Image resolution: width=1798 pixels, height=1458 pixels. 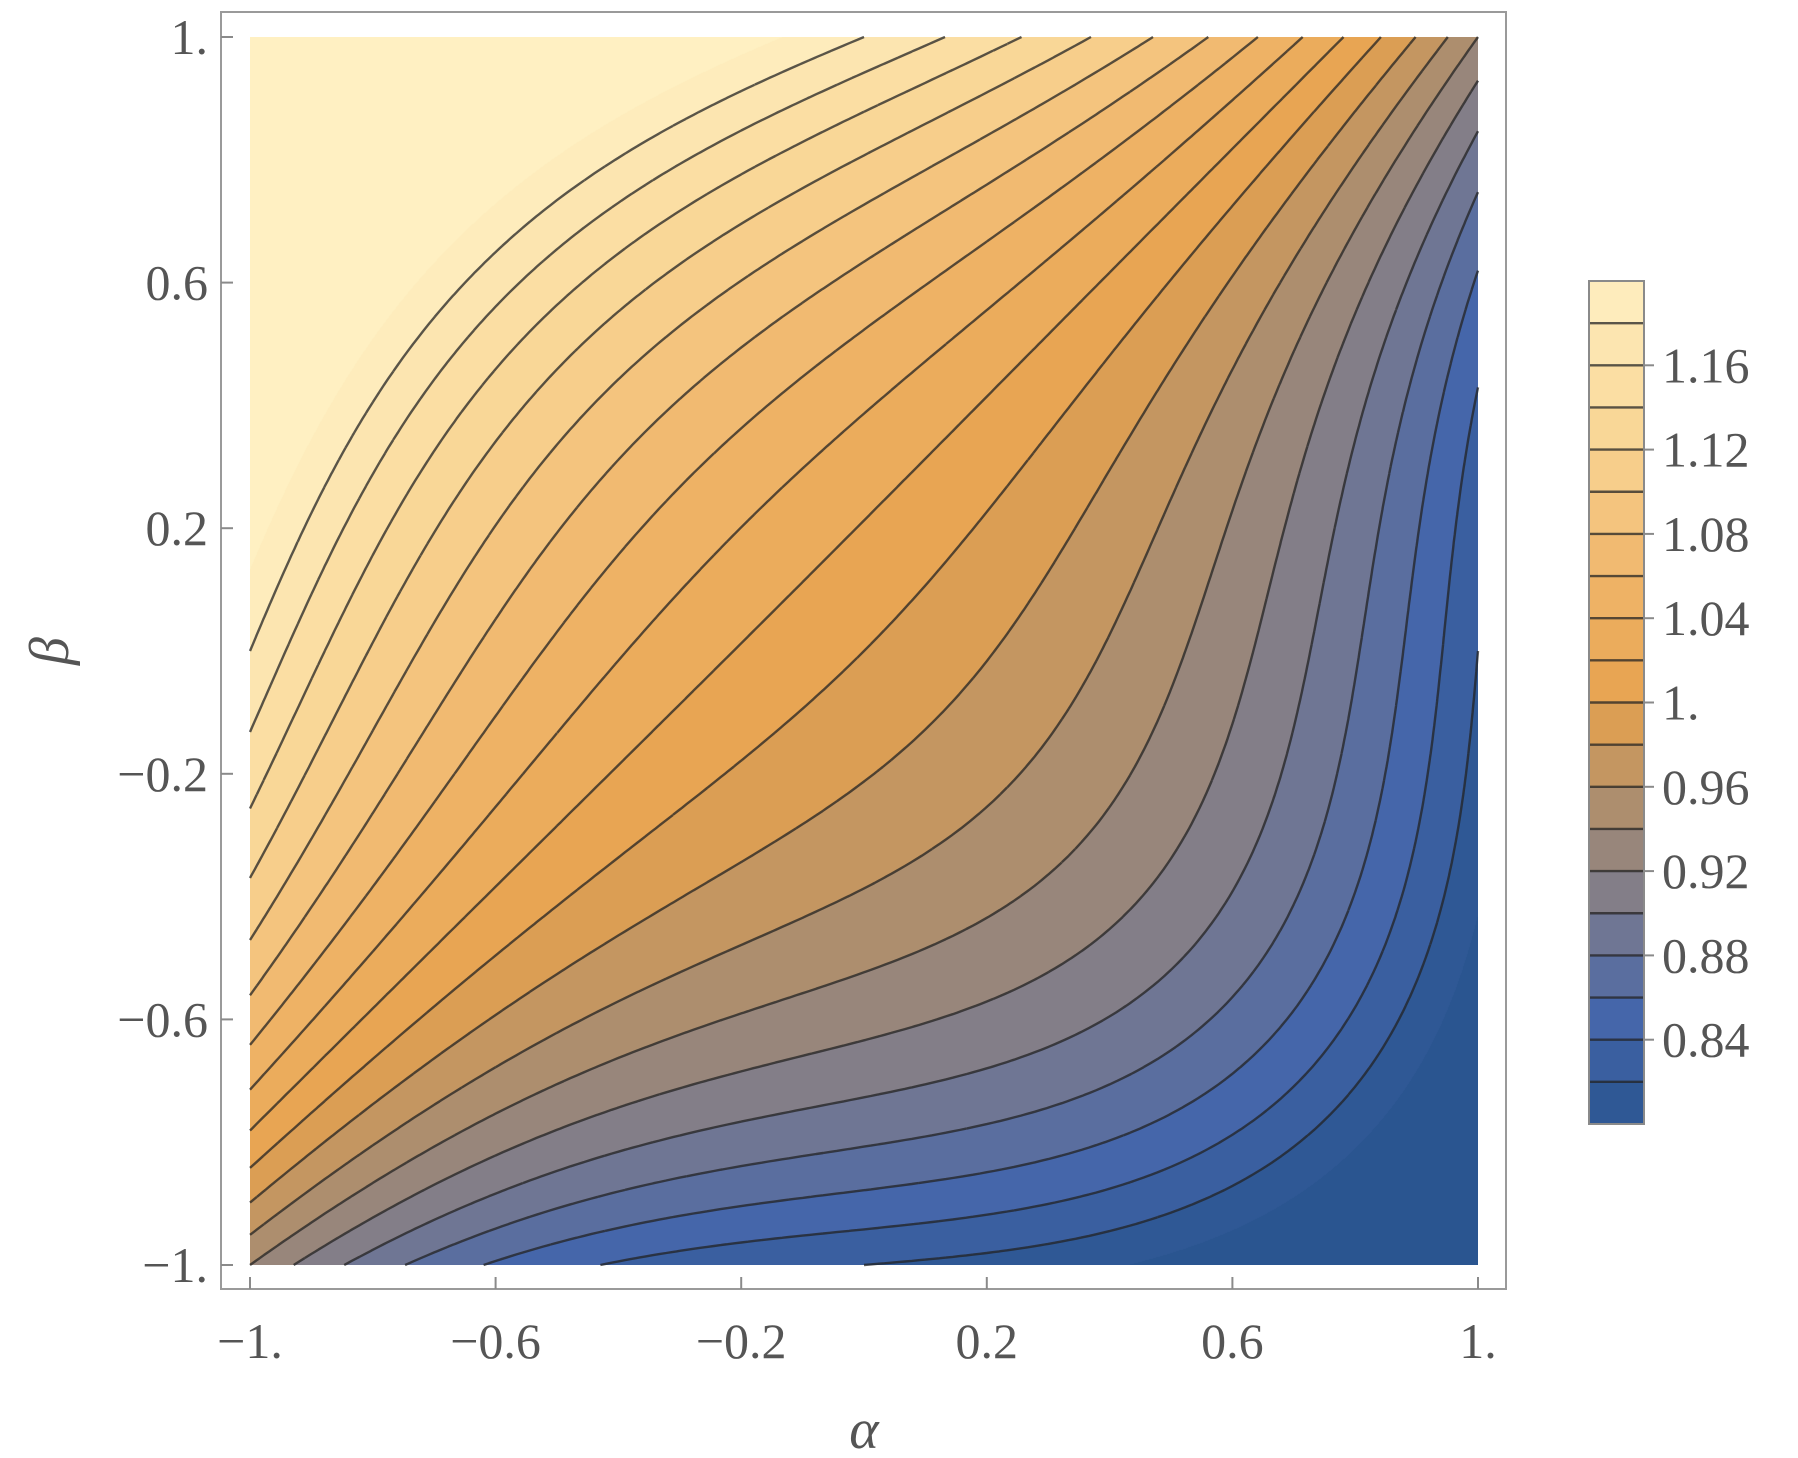 What do you see at coordinates (1706, 618) in the screenshot?
I see `colorbar-tick-label: 1.04` at bounding box center [1706, 618].